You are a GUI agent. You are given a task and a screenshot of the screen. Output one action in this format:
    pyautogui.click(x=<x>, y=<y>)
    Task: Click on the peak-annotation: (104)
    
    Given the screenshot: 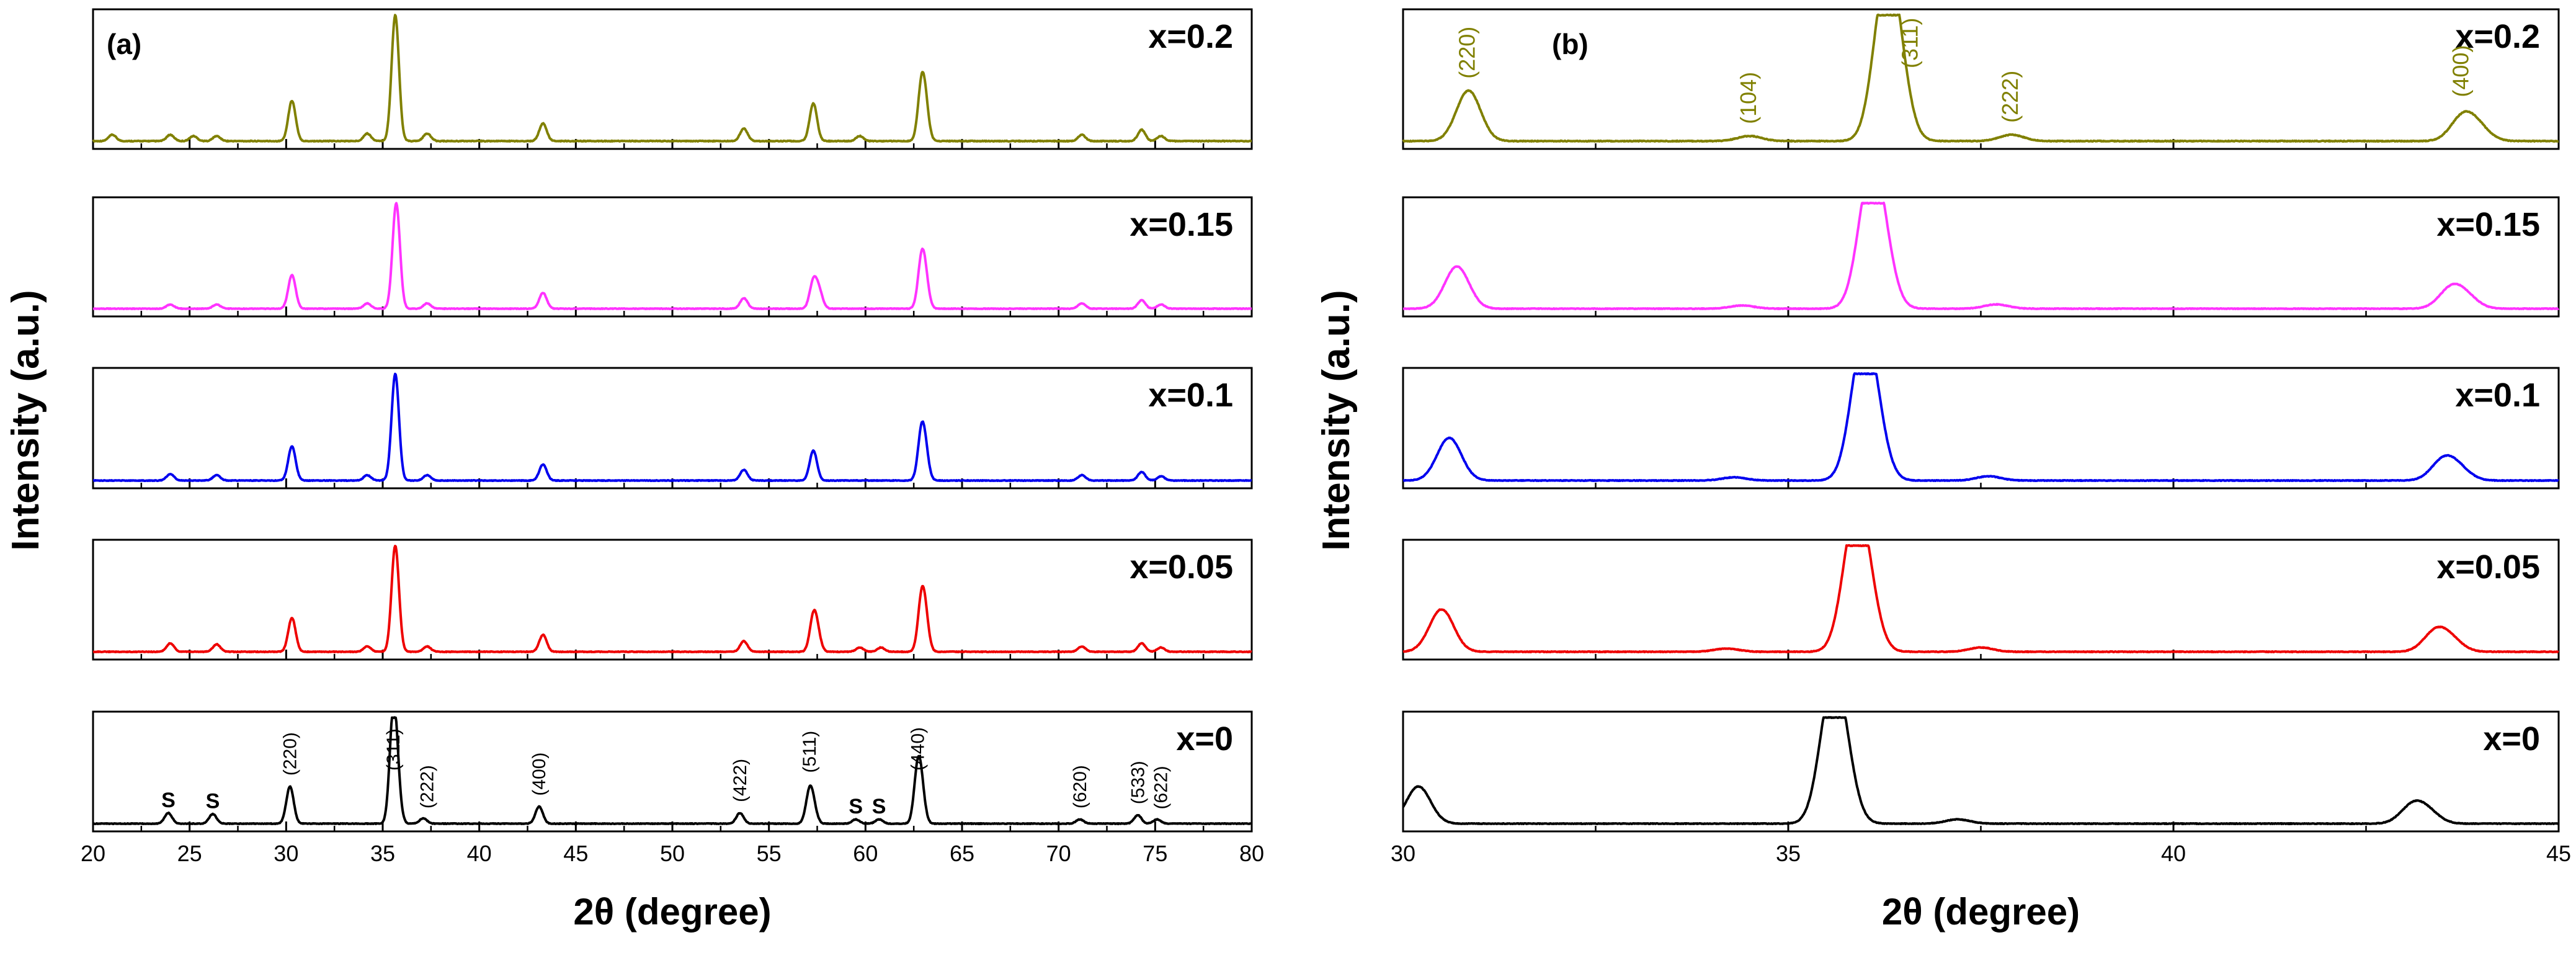 What is the action you would take?
    pyautogui.click(x=1748, y=98)
    